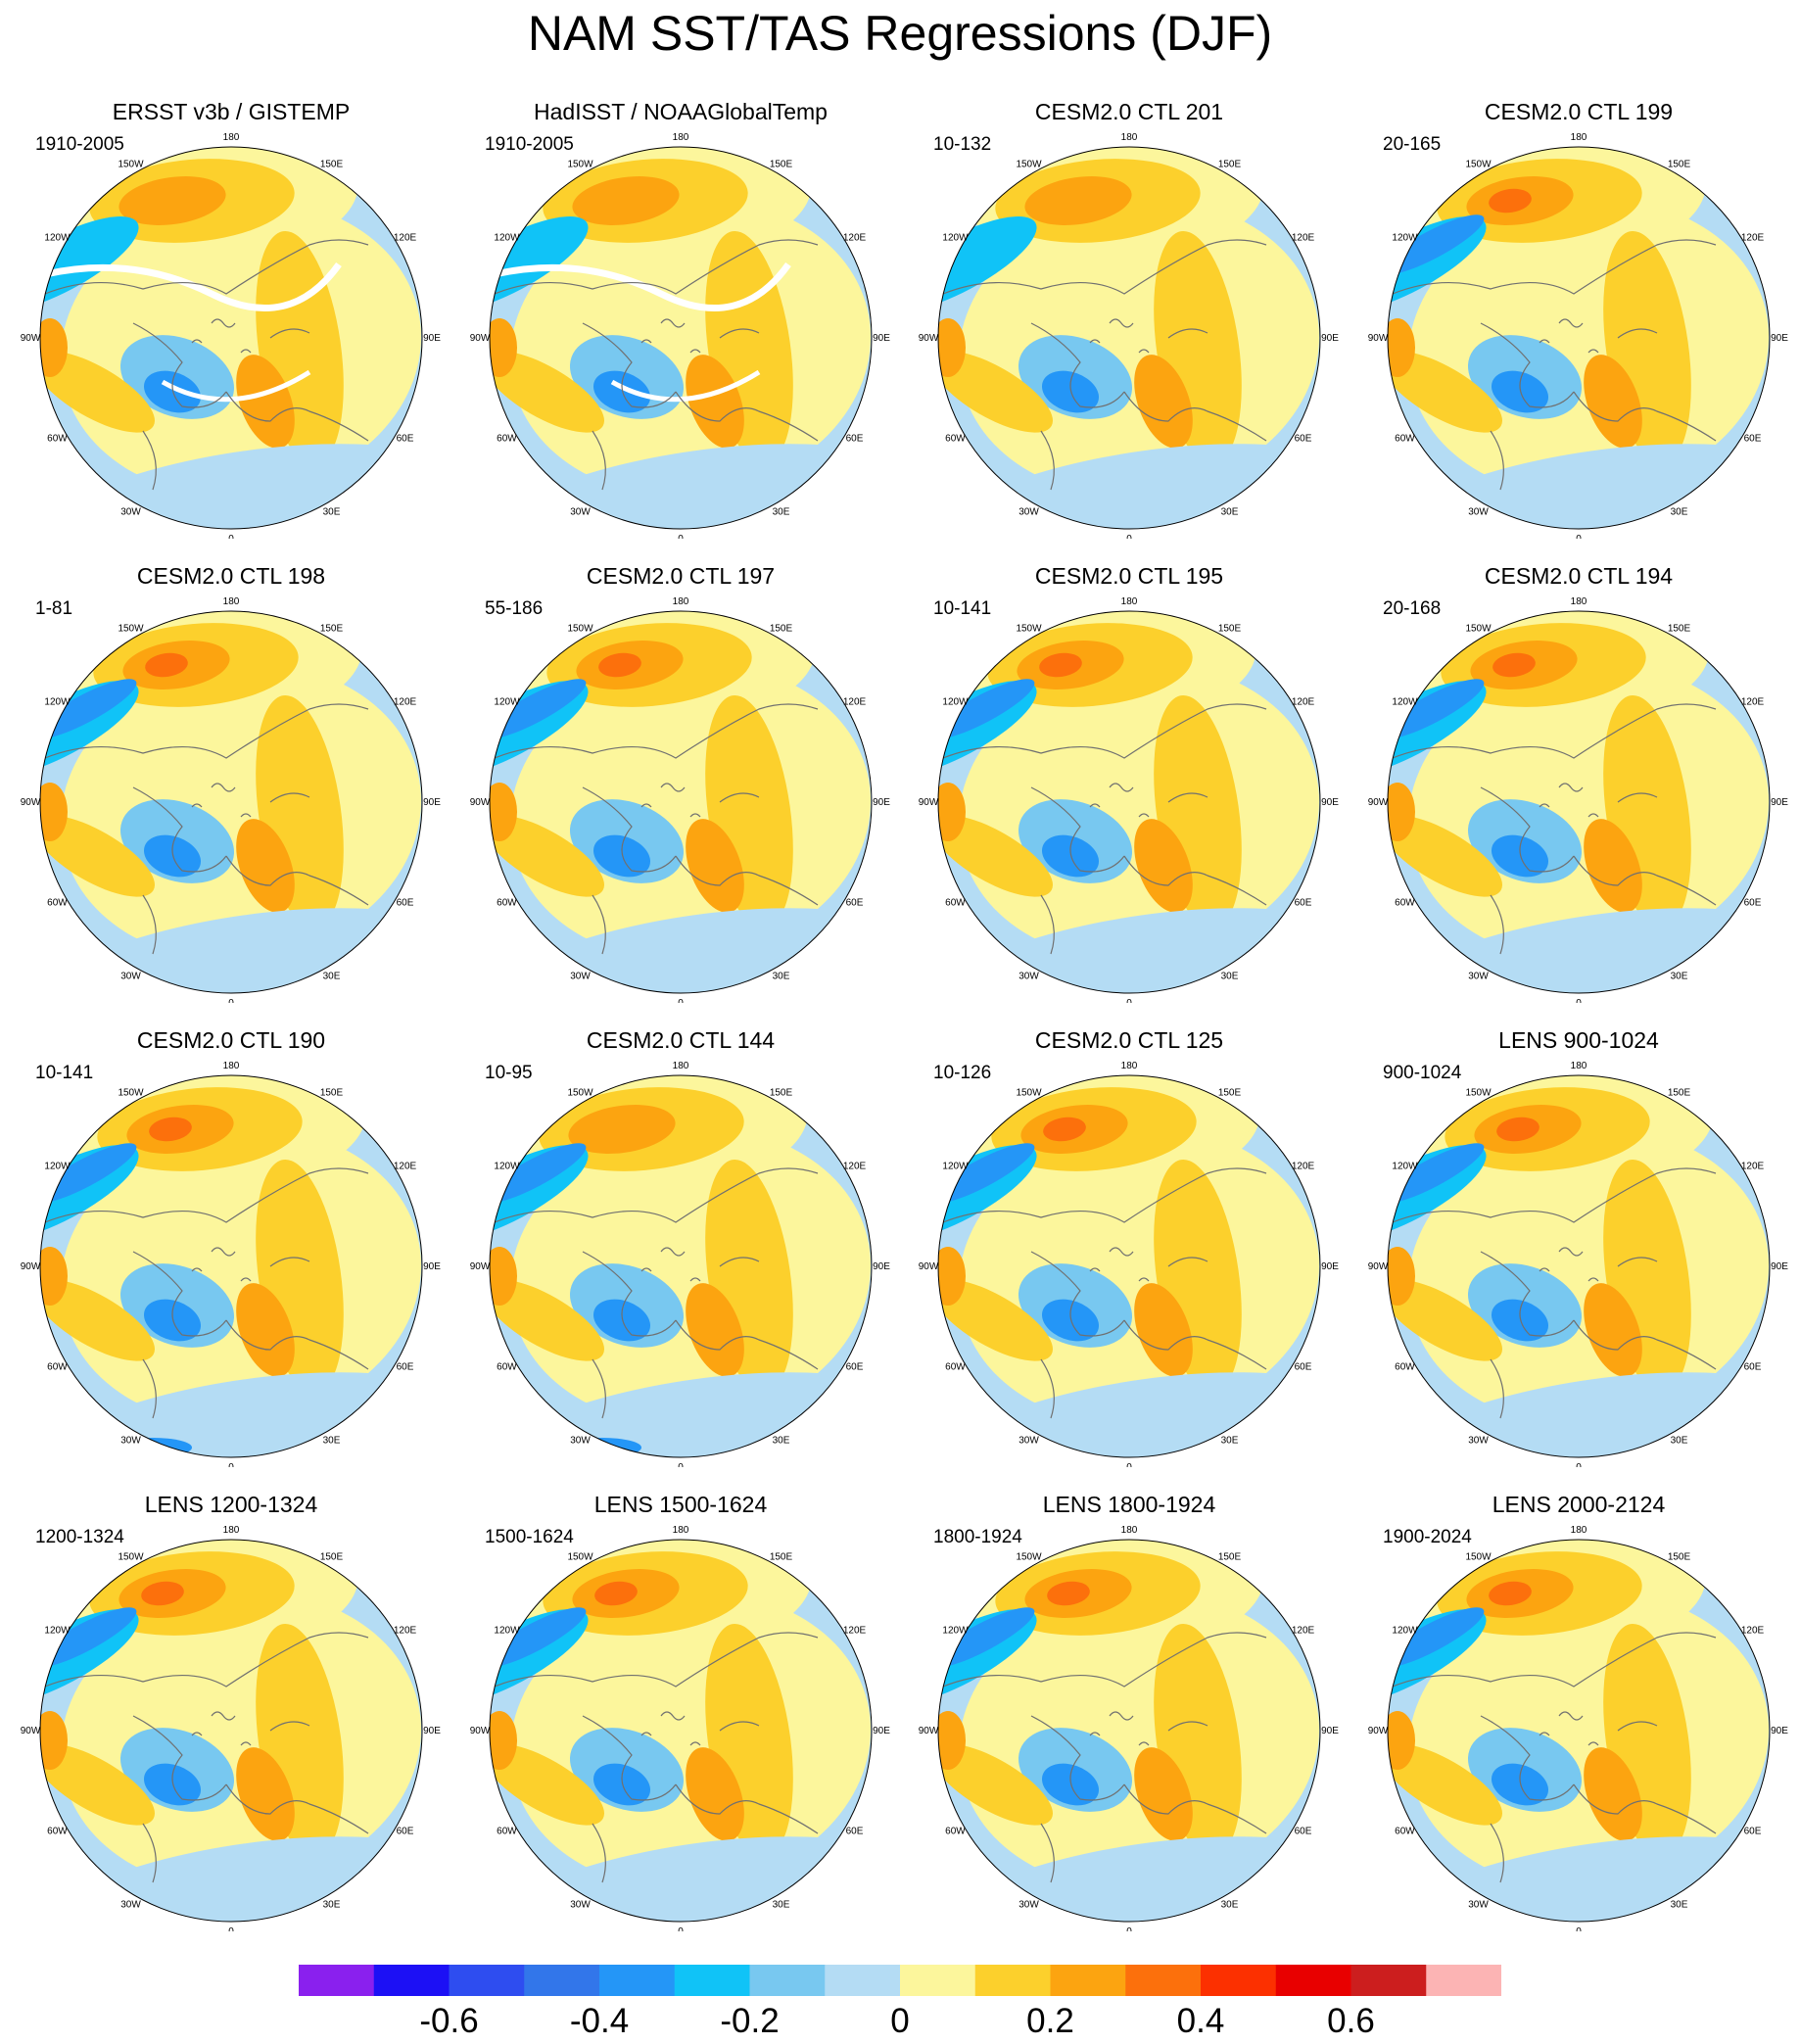 The image size is (1800, 2044). Describe the element at coordinates (681, 576) in the screenshot. I see `panel-title: CESM2.0 CTL 197` at that location.